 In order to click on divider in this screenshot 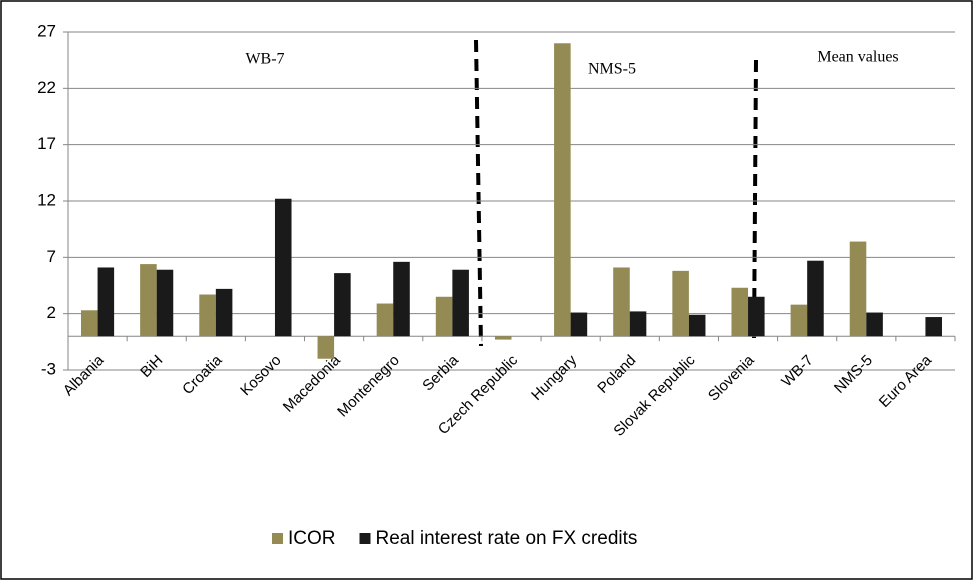, I will do `click(478, 193)`.